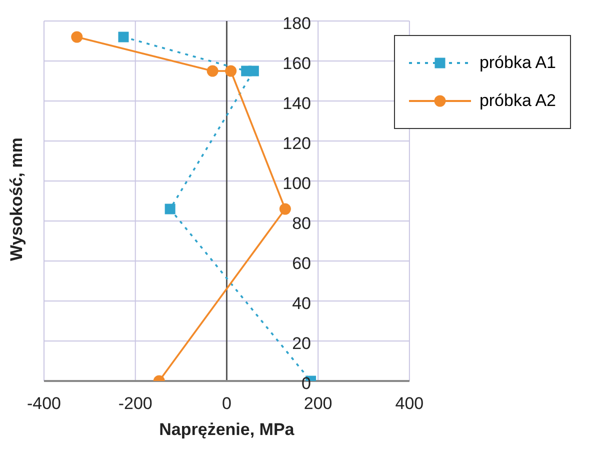 This screenshot has width=603, height=449. What do you see at coordinates (296, 183) in the screenshot?
I see `y-tick-label: 100` at bounding box center [296, 183].